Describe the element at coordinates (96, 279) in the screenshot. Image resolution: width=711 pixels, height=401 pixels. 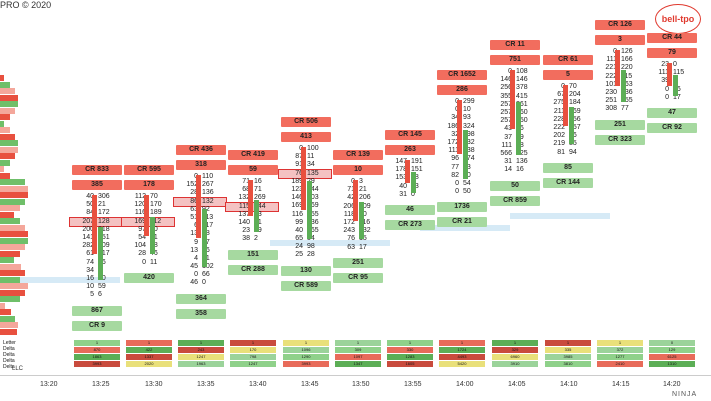
I see `footprint-row: 1620` at that location.